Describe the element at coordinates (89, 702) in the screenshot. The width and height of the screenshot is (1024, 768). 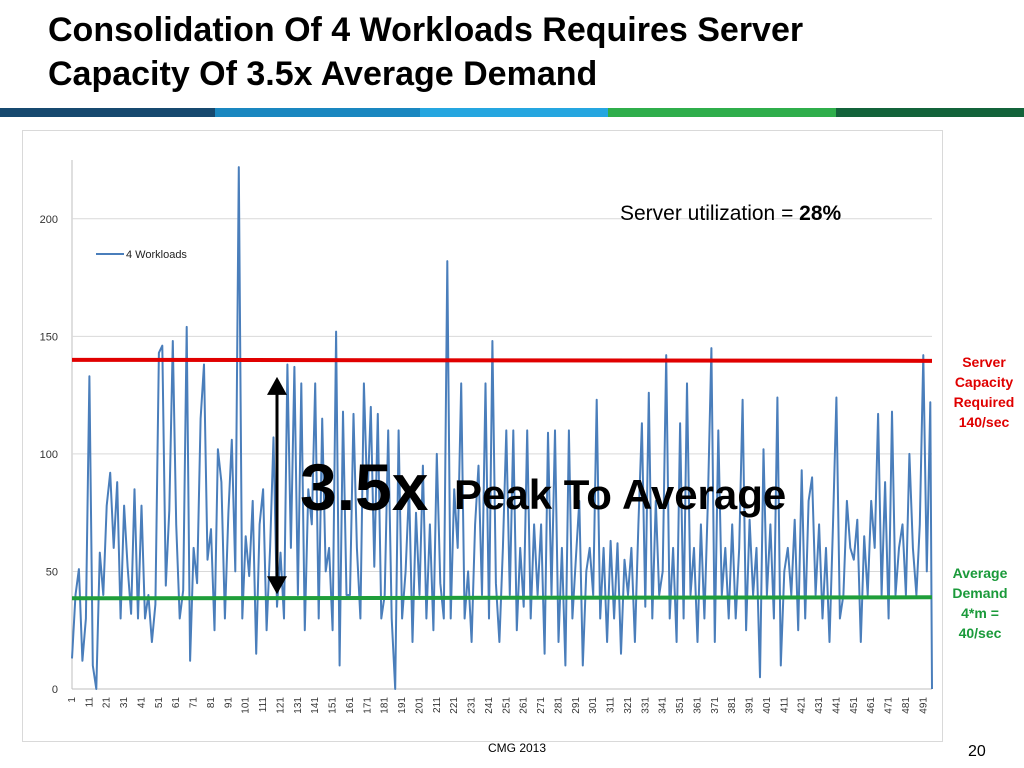
I see `x-tick-label: 11` at that location.